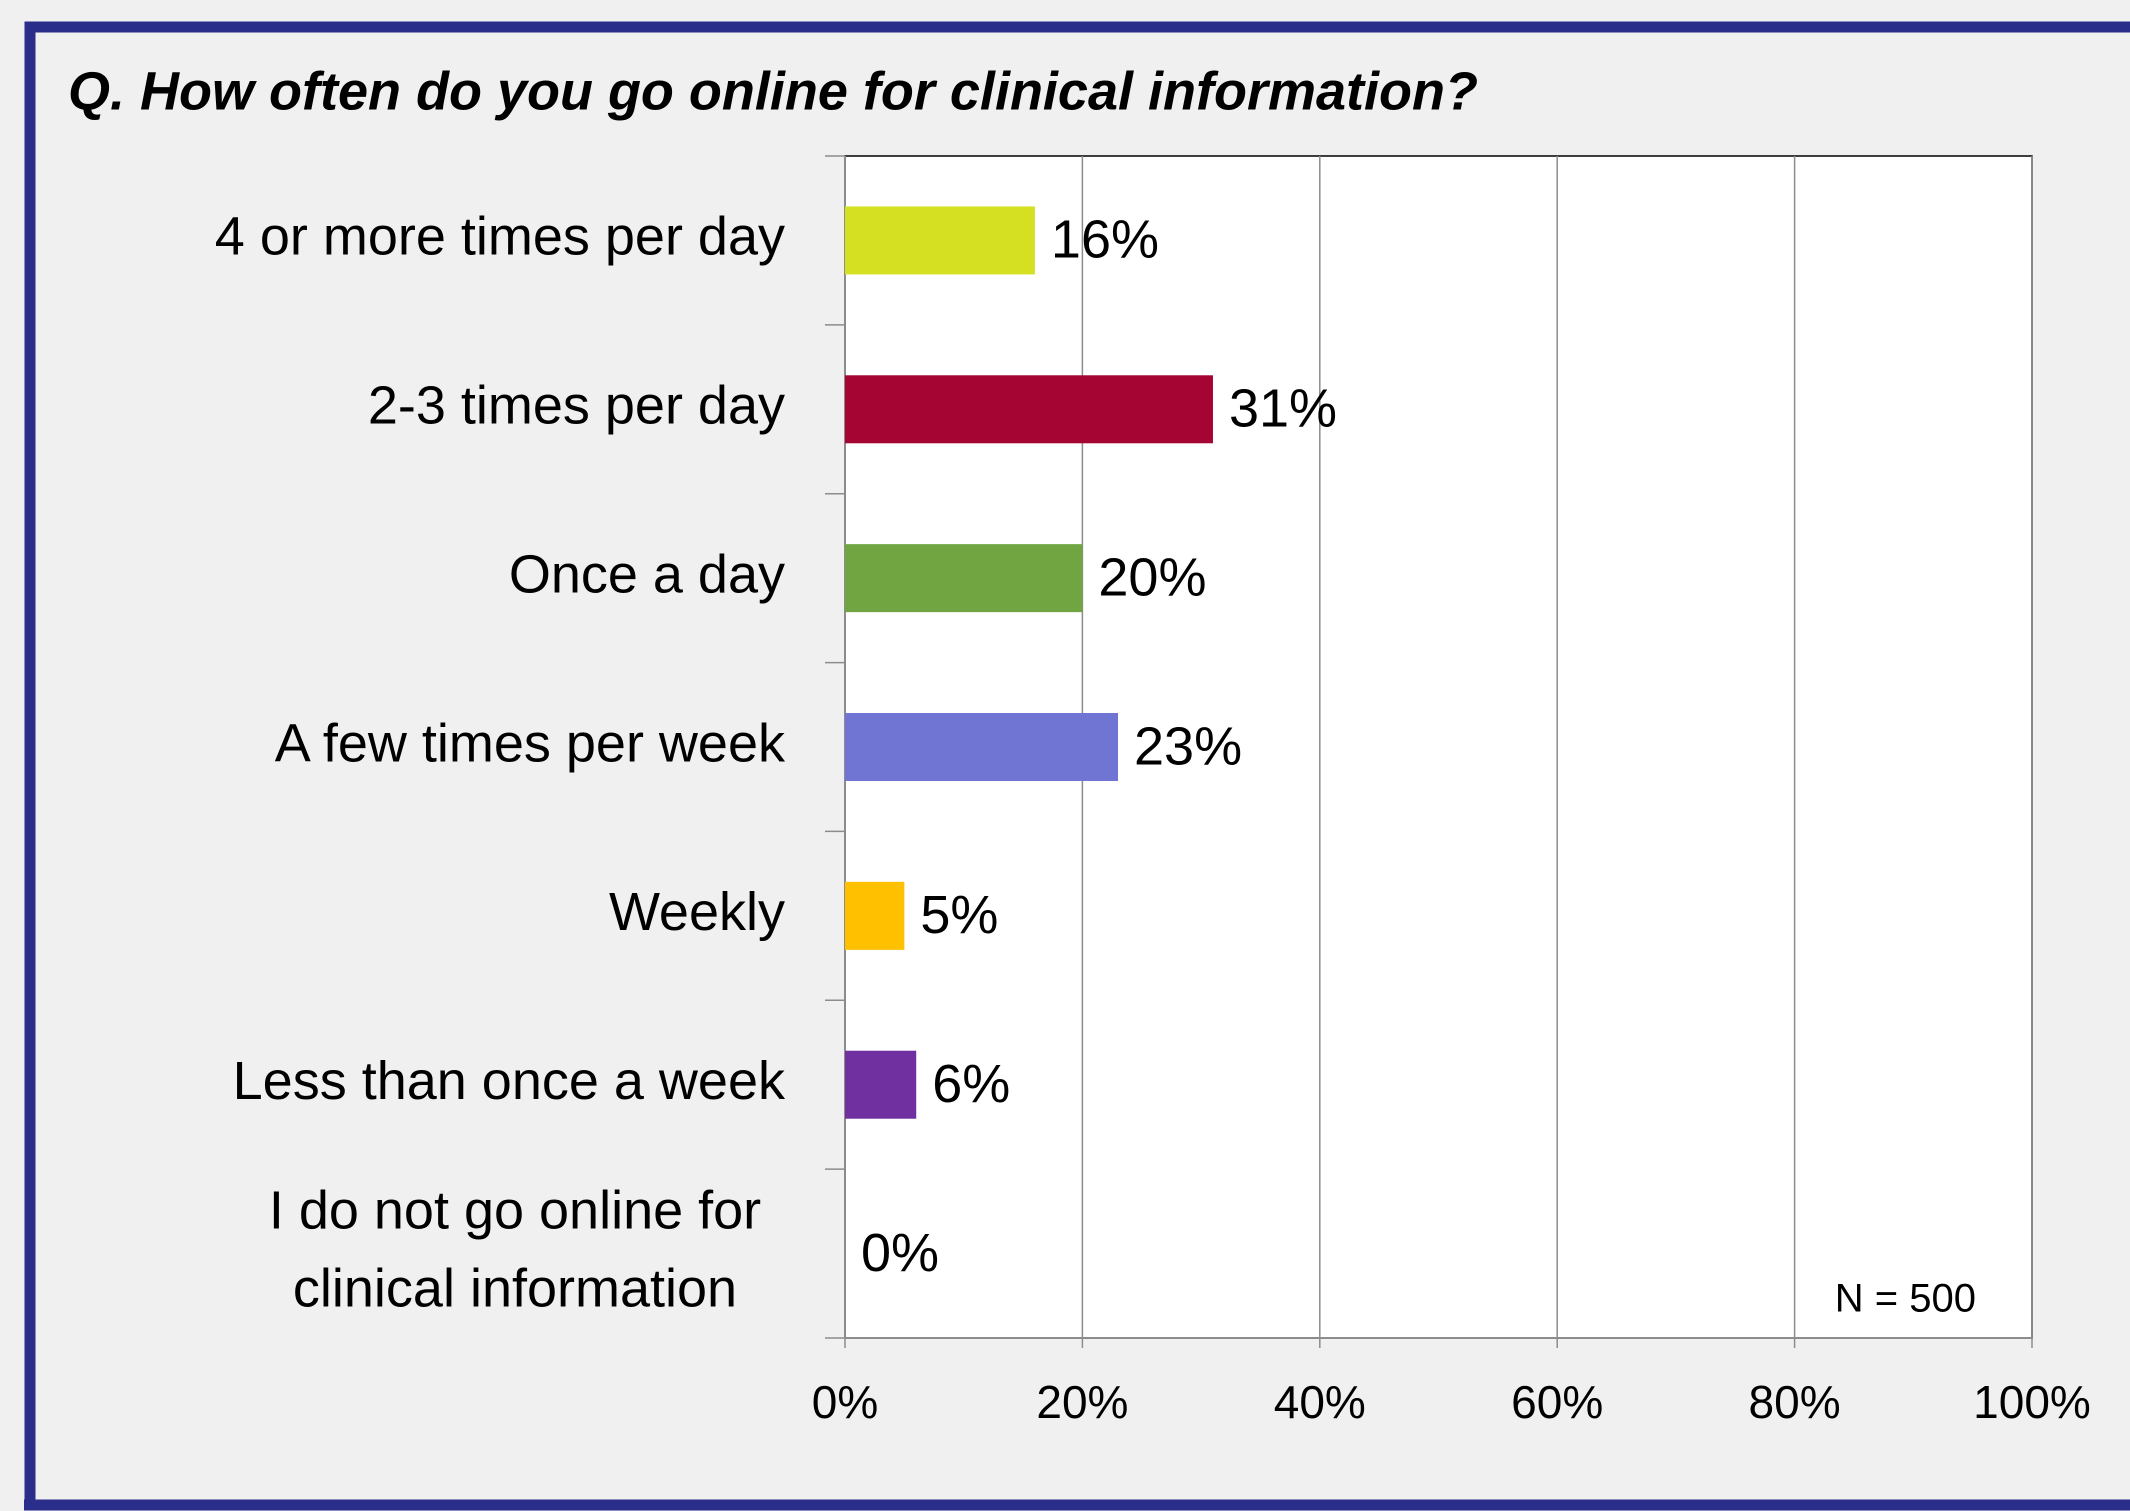 The width and height of the screenshot is (2130, 1511). Describe the element at coordinates (1320, 1402) in the screenshot. I see `x-tick-label: 40%` at that location.